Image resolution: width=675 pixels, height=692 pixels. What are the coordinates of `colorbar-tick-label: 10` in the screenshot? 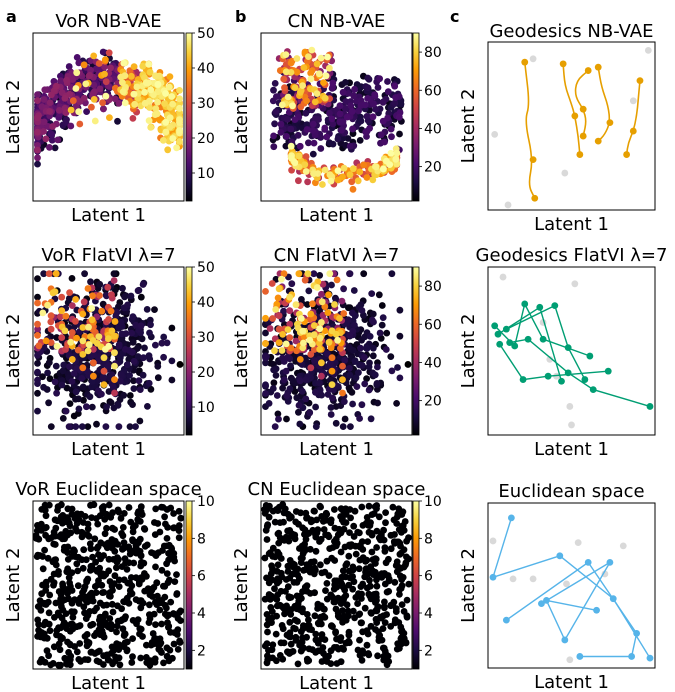 It's located at (206, 502).